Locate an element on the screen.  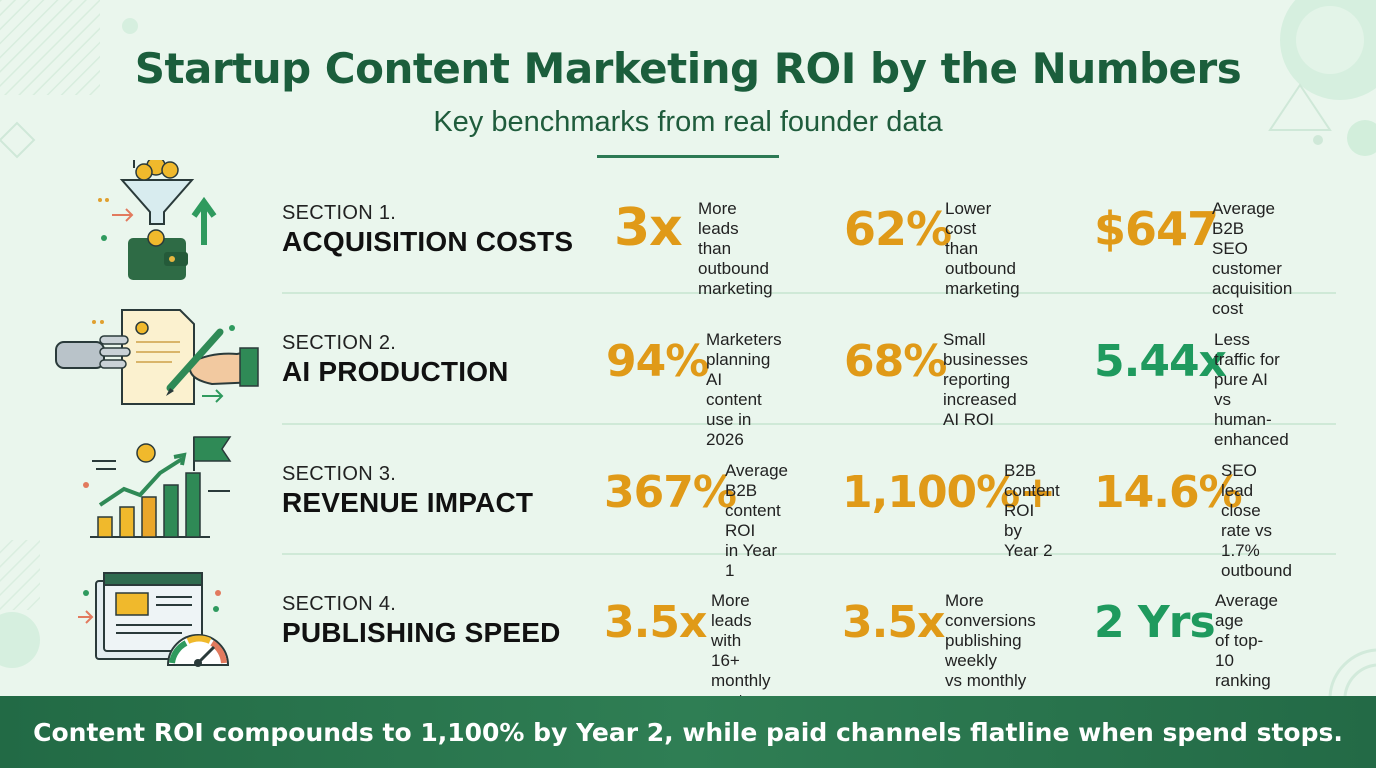
stat-value: 94% is located at coordinates (657, 361).